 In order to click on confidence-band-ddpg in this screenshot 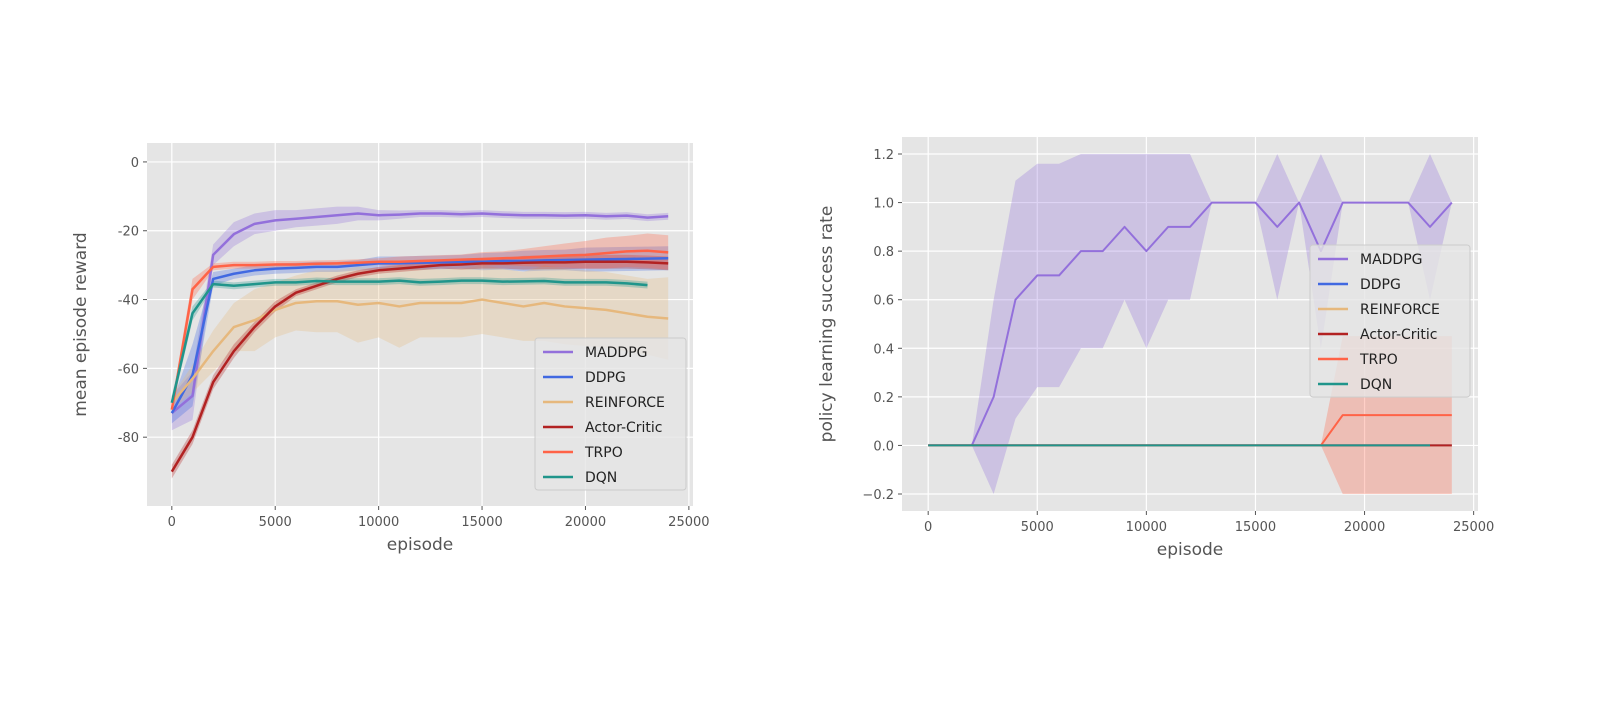, I will do `click(420, 335)`.